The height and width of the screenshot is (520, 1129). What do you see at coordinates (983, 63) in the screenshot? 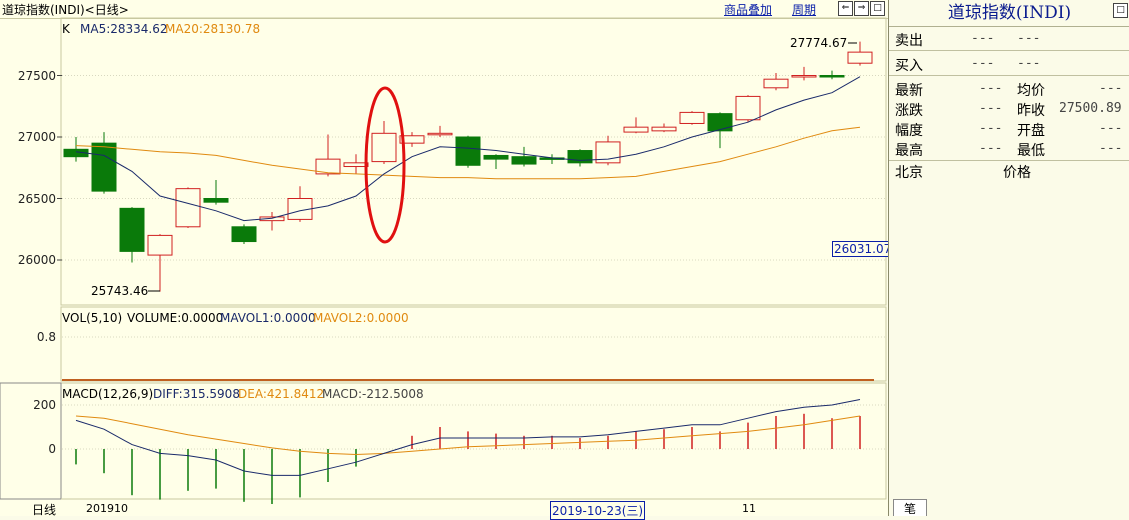
I see `bid-price: ---` at bounding box center [983, 63].